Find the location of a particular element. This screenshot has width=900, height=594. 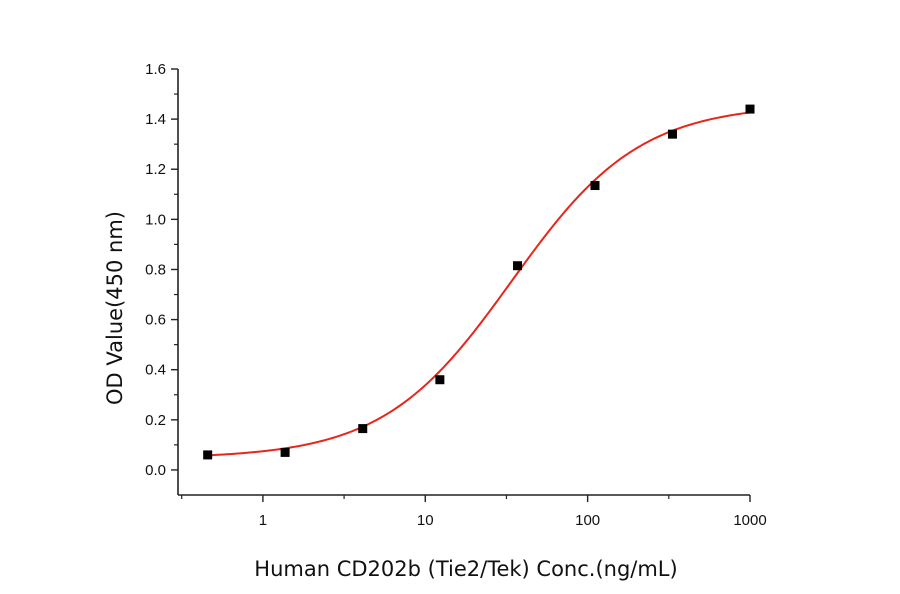

x-tick-label: 100 is located at coordinates (587, 520).